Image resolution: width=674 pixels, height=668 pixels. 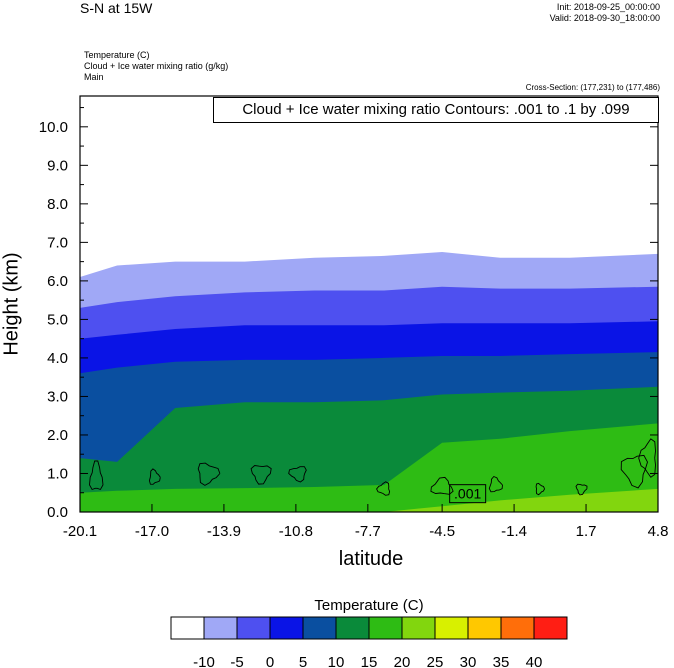 I want to click on cloud-contours: .001, so click(x=372, y=471).